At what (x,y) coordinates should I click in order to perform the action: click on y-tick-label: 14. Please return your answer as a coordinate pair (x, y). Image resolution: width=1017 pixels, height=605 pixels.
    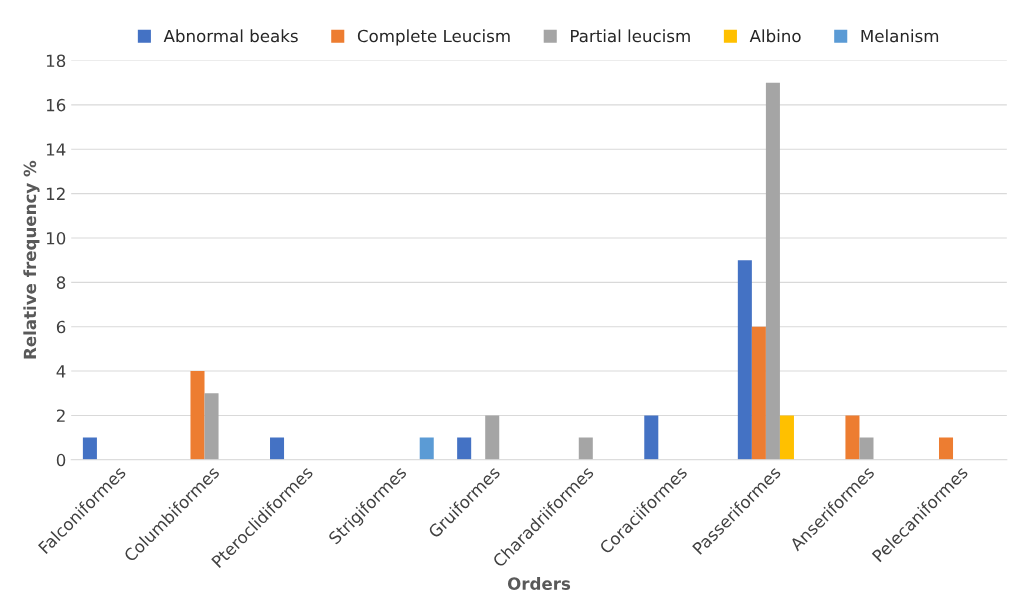
    Looking at the image, I should click on (56, 149).